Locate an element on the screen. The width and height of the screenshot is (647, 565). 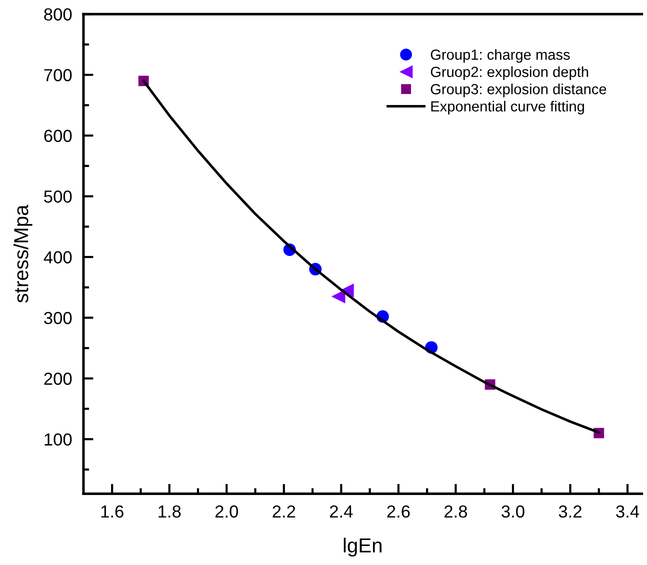
legend-label: Exponential curve fitting is located at coordinates (507, 107).